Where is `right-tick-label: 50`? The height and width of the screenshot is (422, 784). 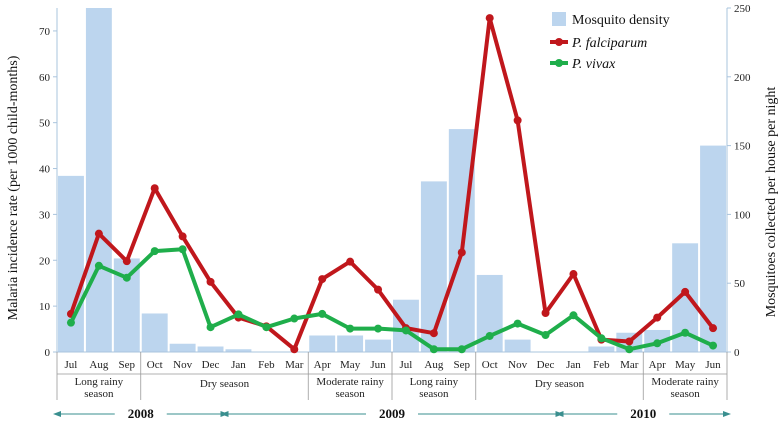
right-tick-label: 50 is located at coordinates (740, 284).